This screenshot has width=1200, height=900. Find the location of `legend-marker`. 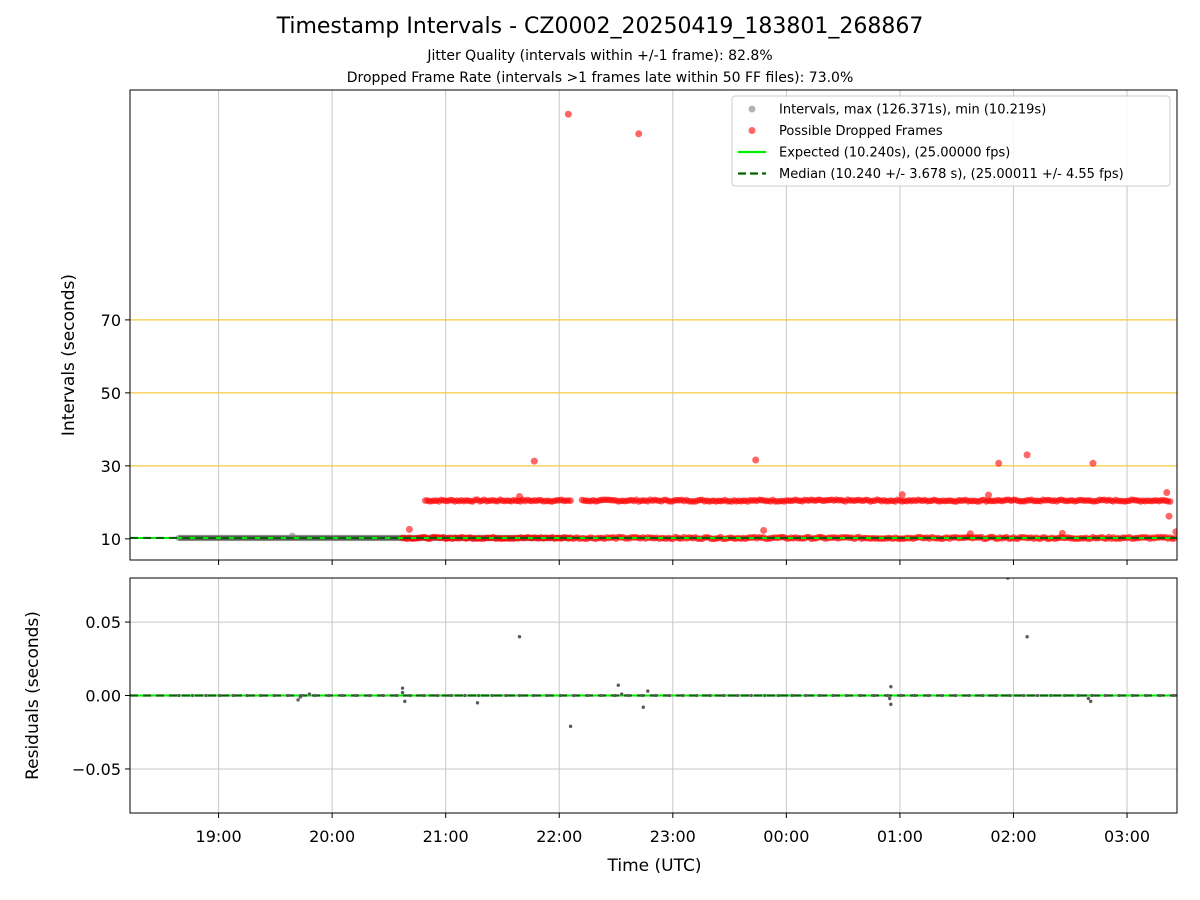

legend-marker is located at coordinates (752, 109).